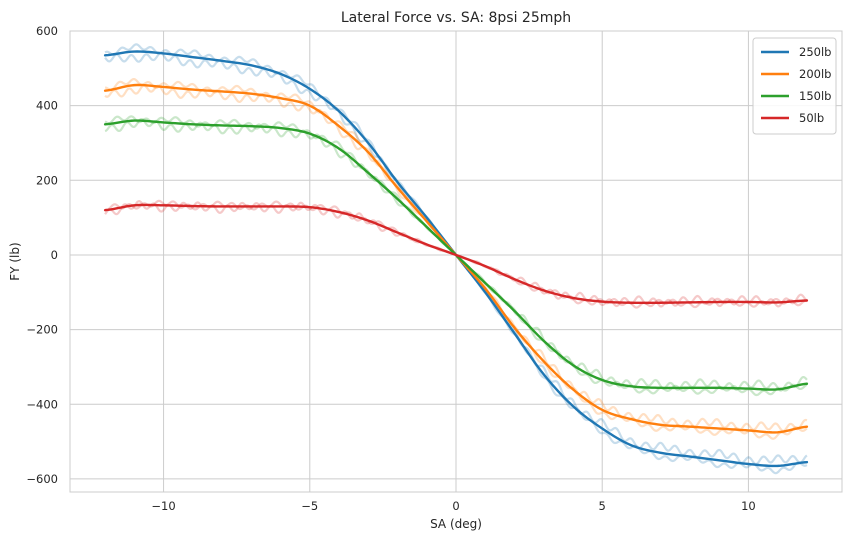 This screenshot has height=541, width=853. What do you see at coordinates (815, 96) in the screenshot?
I see `legend-label: 150lb` at bounding box center [815, 96].